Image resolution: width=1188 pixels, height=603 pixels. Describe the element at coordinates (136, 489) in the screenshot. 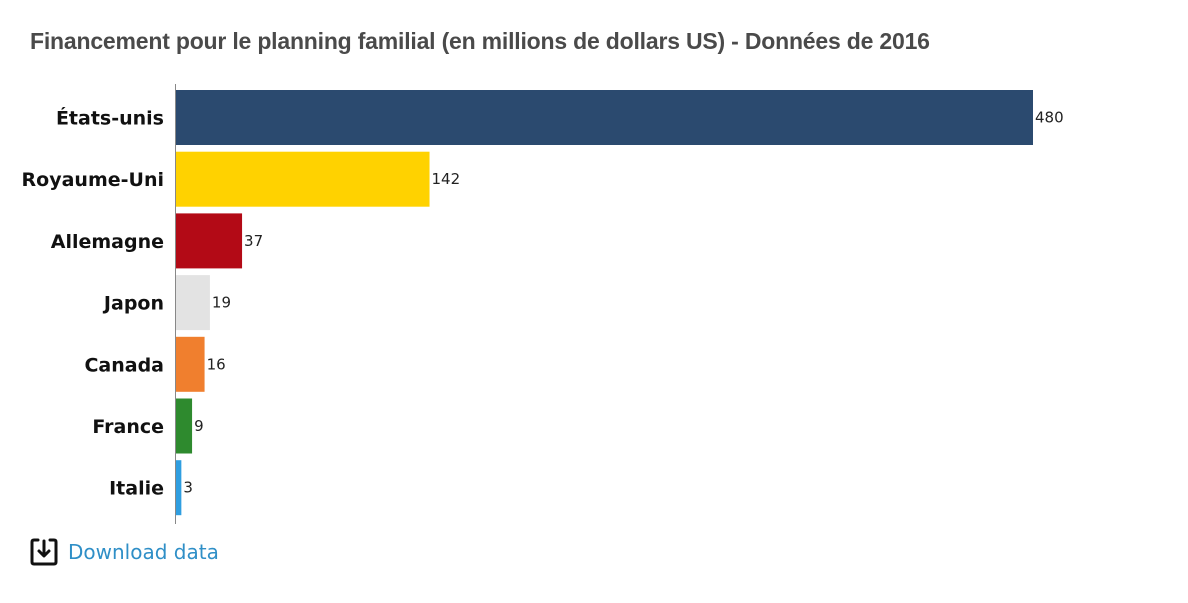

I see `category-label-6: Italie` at that location.